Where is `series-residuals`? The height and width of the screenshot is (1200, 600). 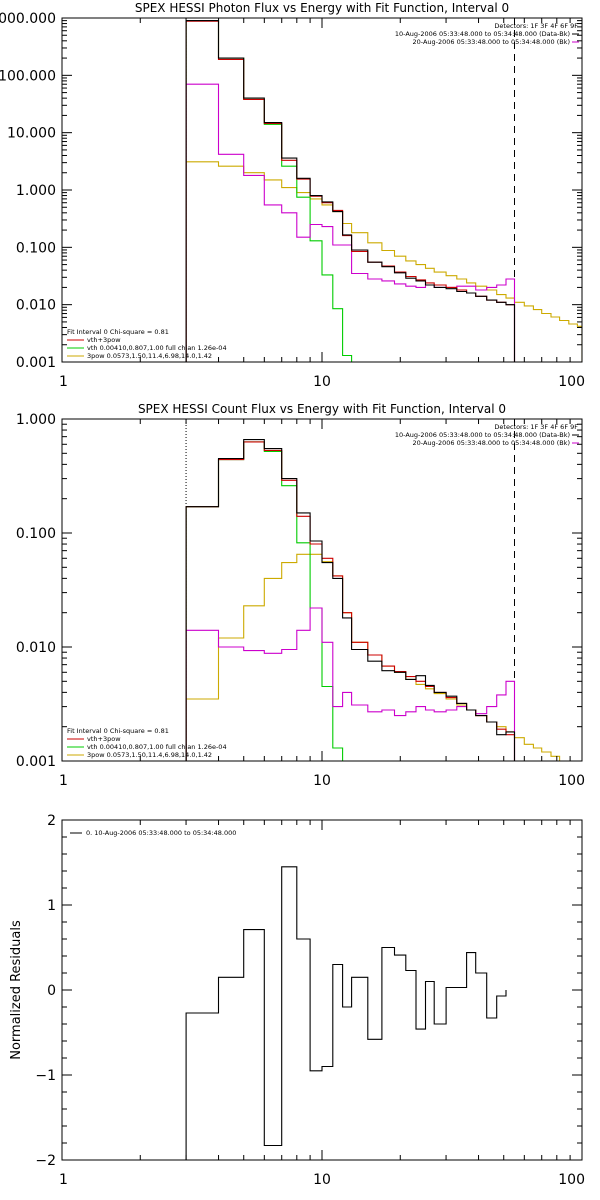 series-residuals is located at coordinates (346, 1013).